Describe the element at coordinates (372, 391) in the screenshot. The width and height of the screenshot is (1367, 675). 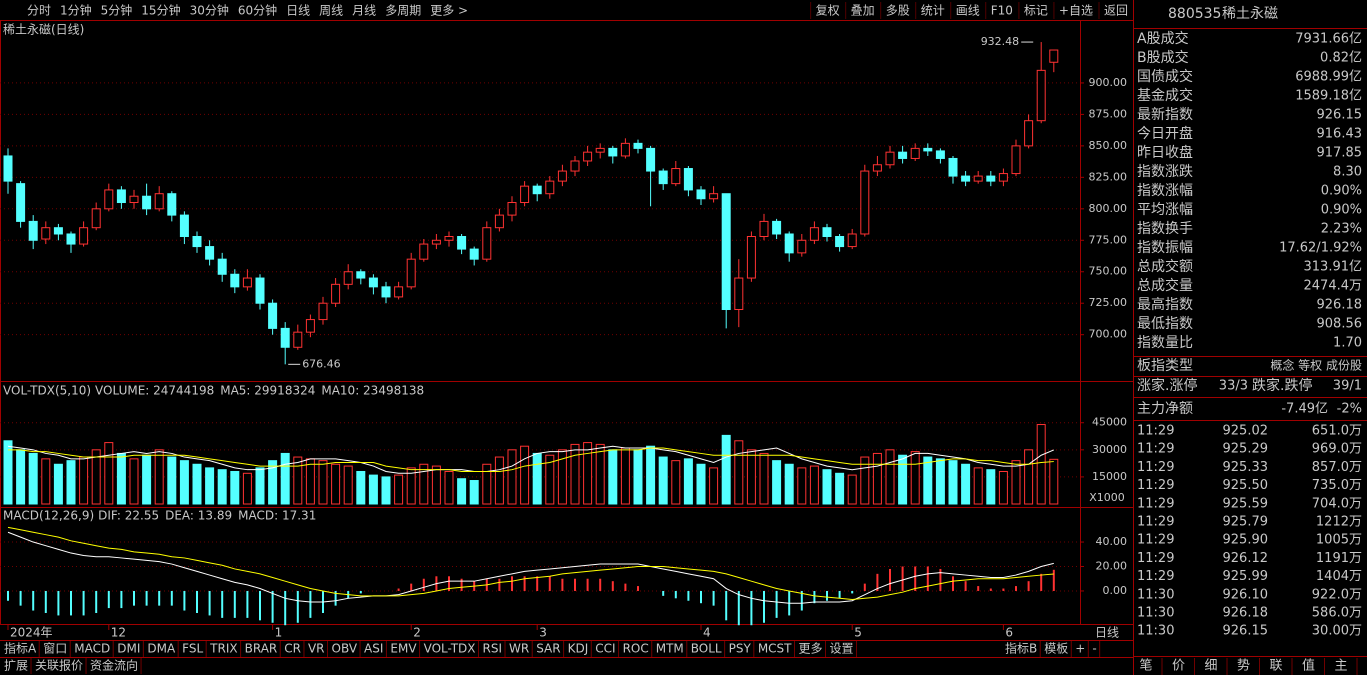
I see `legend-item: MA10: 23498138` at that location.